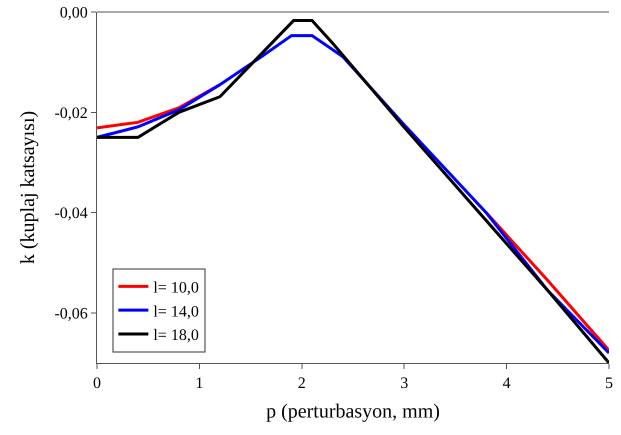 This screenshot has width=621, height=435. Describe the element at coordinates (404, 383) in the screenshot. I see `x-tick-label: 3` at that location.